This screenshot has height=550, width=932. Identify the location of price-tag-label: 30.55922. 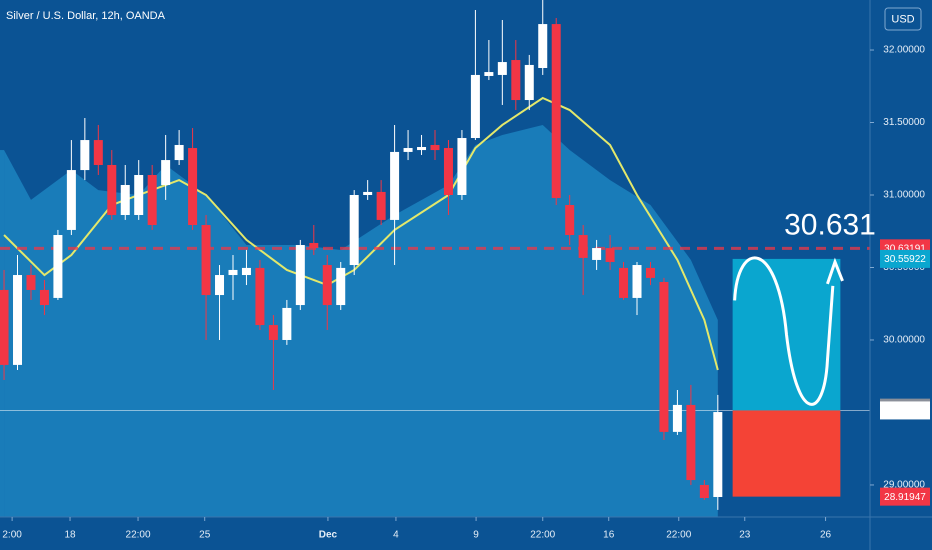
(905, 259).